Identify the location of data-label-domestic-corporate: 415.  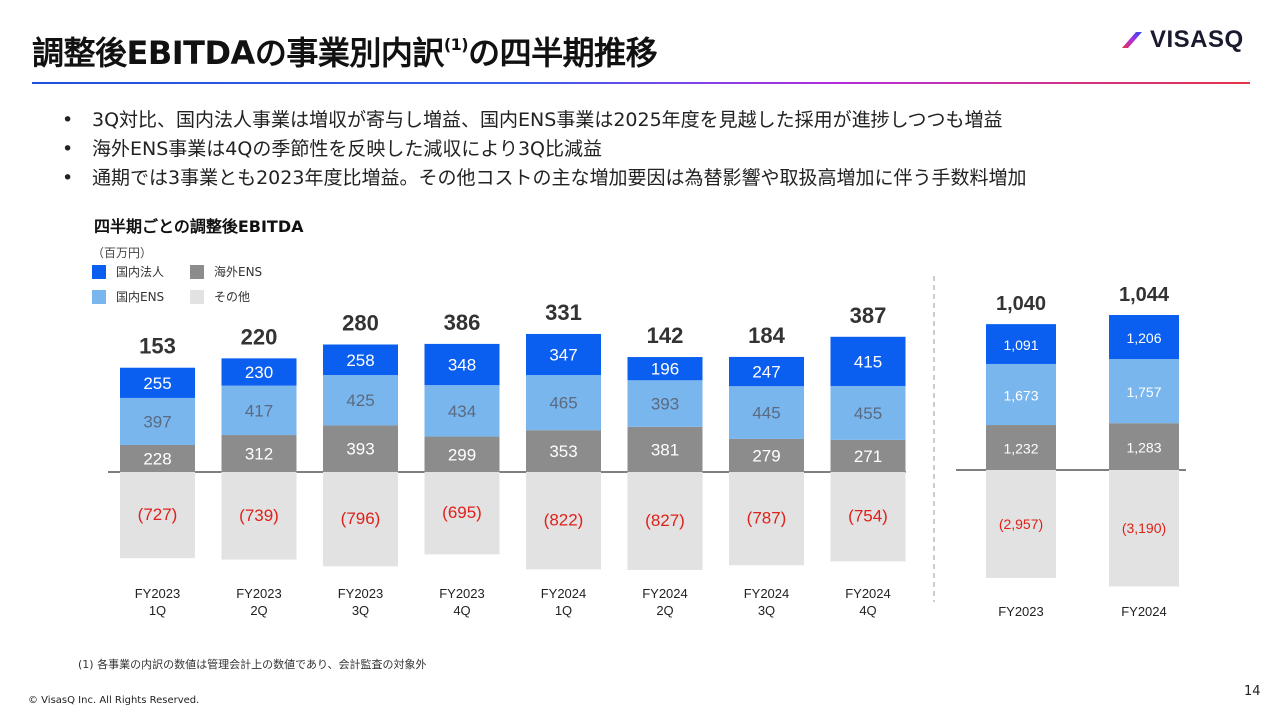
(868, 361).